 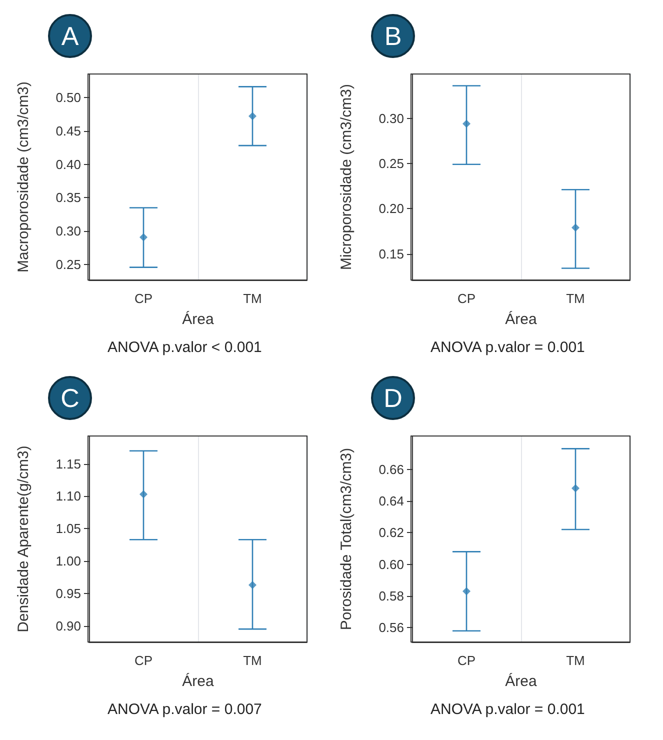 What do you see at coordinates (185, 709) in the screenshot?
I see `text: ANOVA p.valor = 0.007` at bounding box center [185, 709].